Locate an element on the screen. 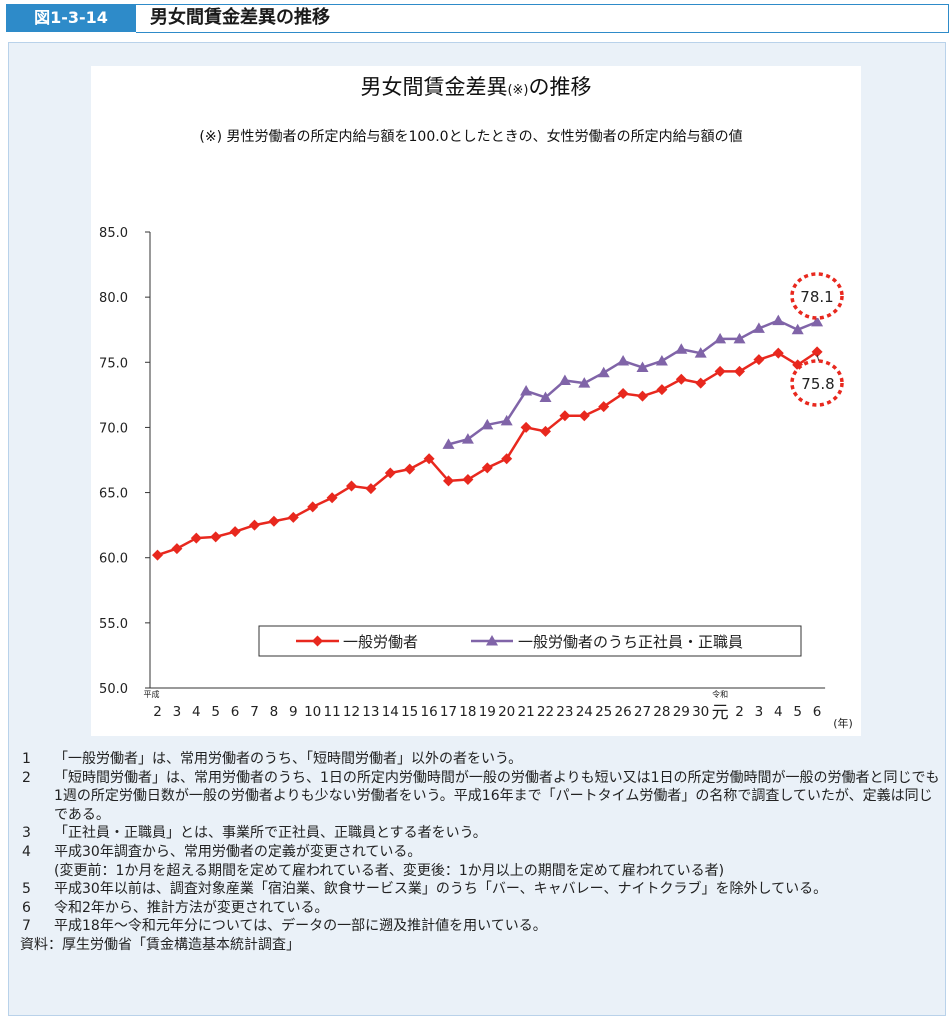 Image resolution: width=951 pixels, height=1020 pixels. note-number: 5 is located at coordinates (26, 889).